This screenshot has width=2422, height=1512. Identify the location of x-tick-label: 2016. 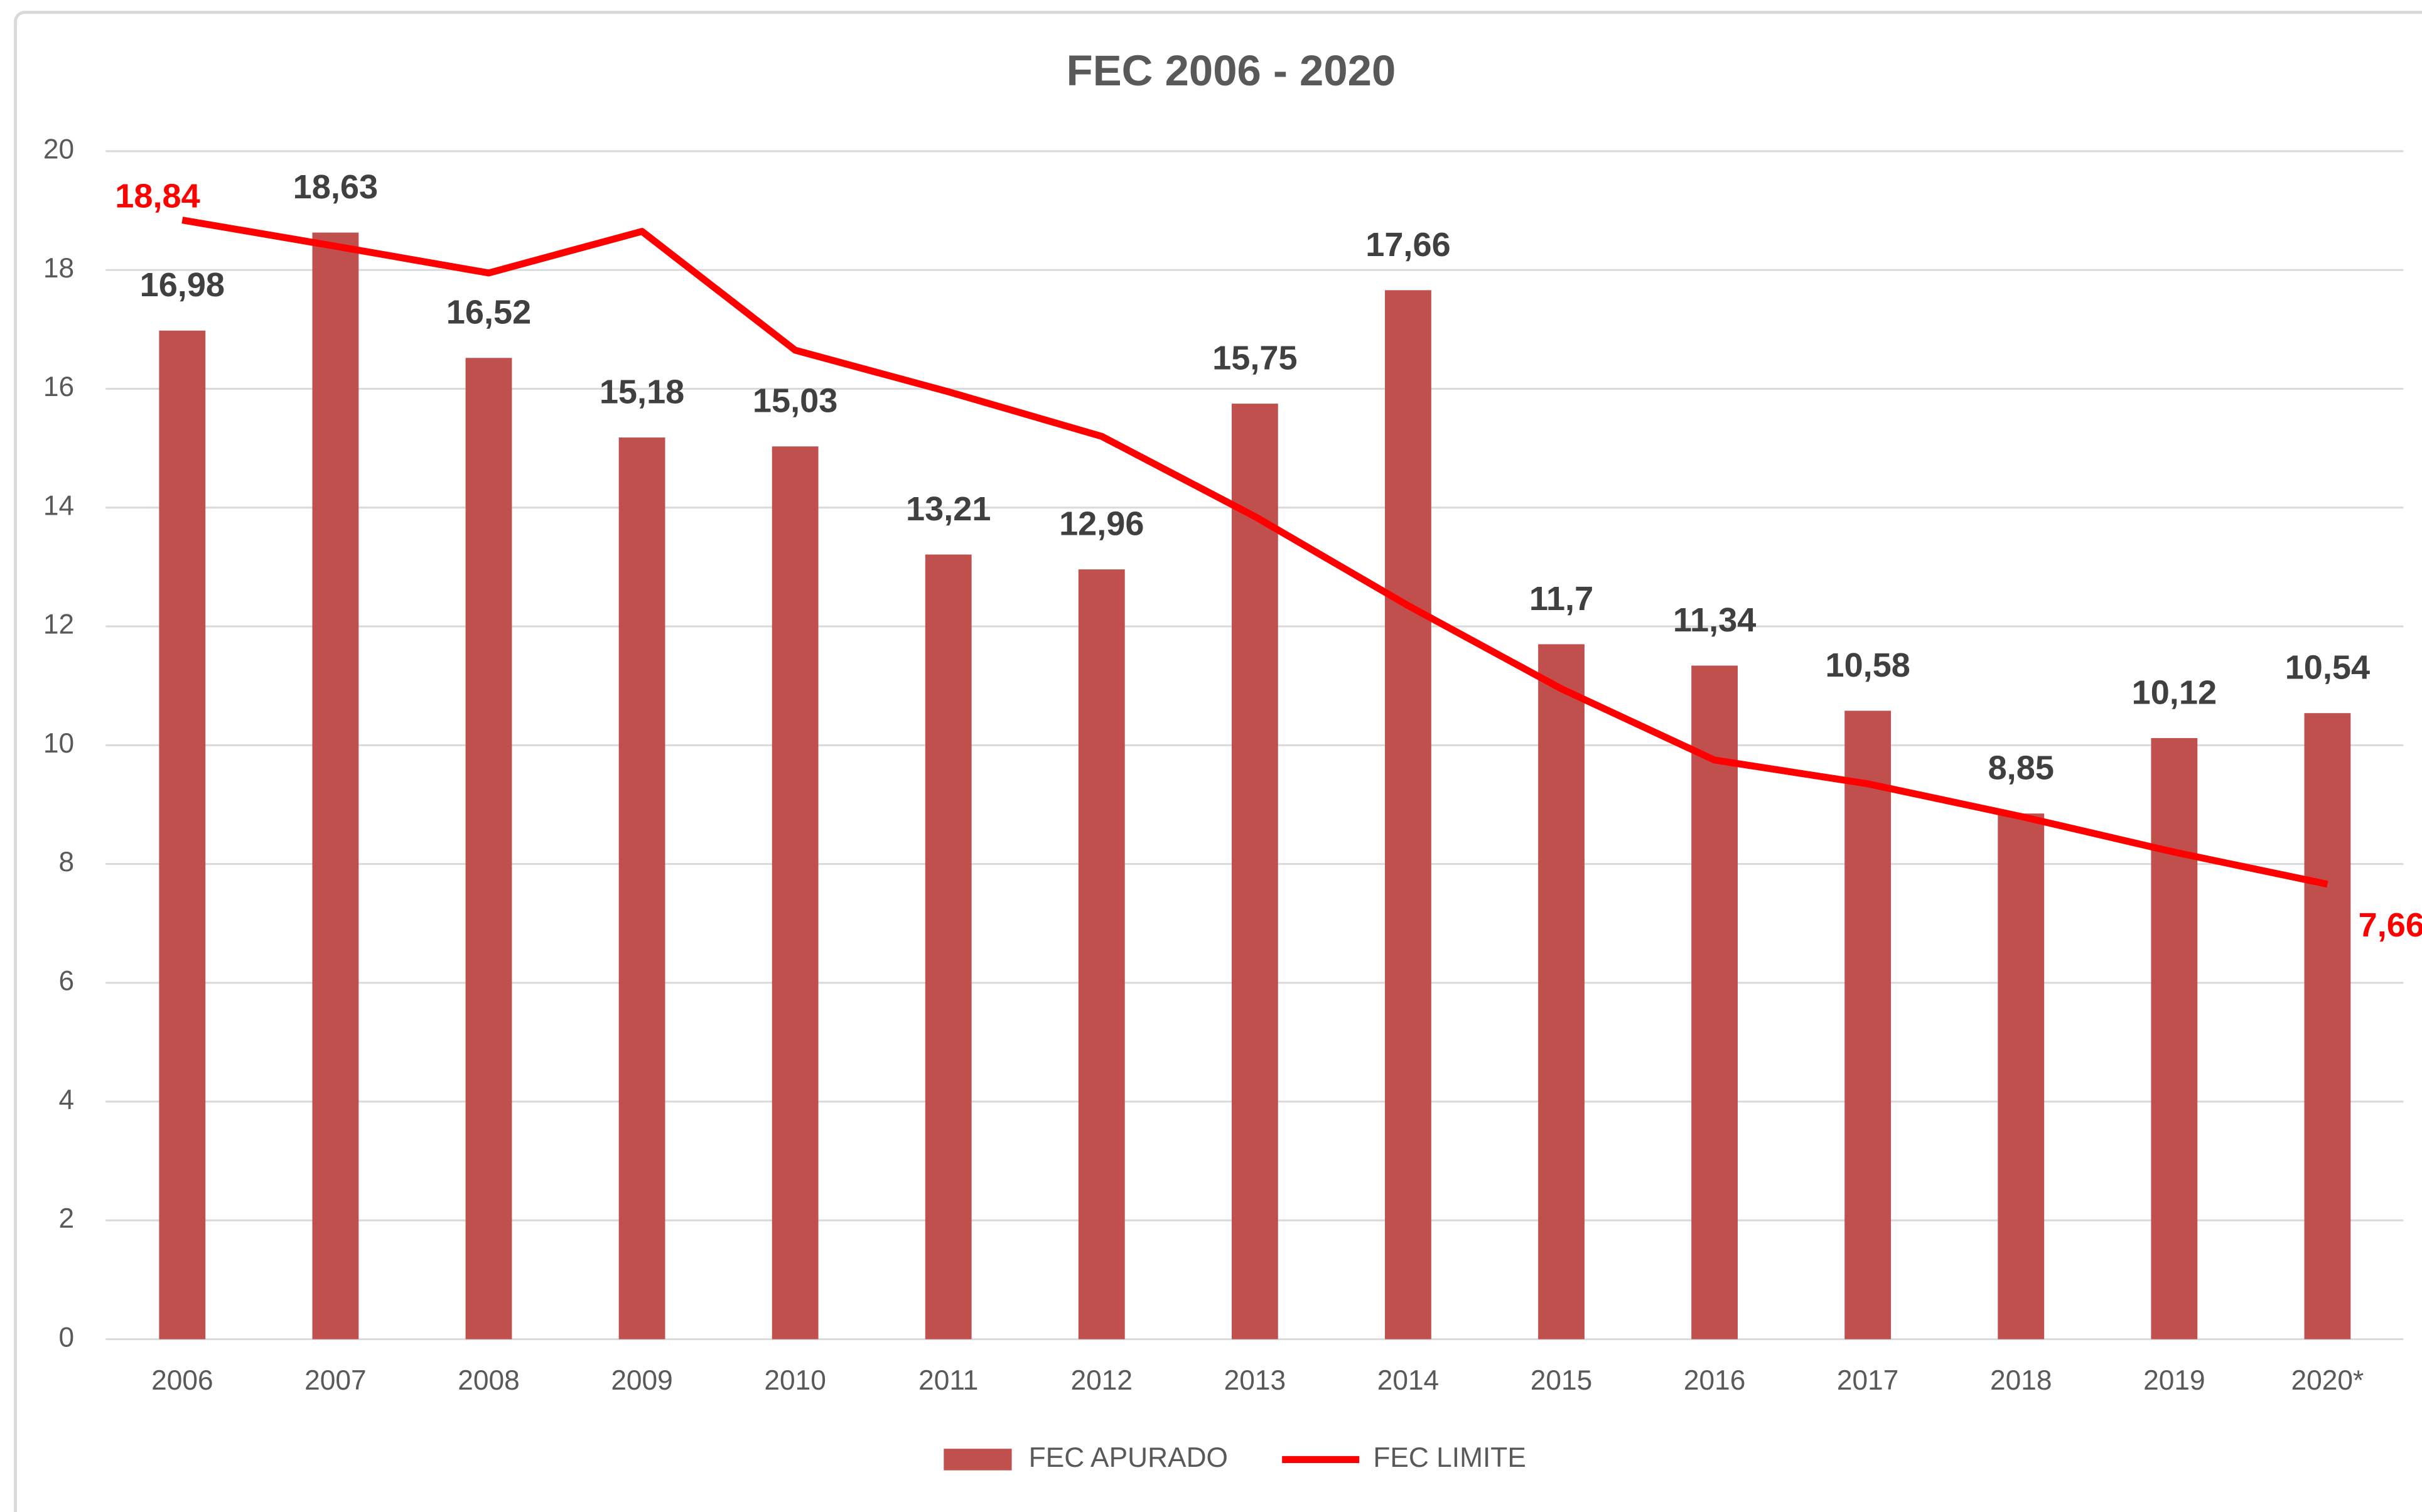
(1714, 1380).